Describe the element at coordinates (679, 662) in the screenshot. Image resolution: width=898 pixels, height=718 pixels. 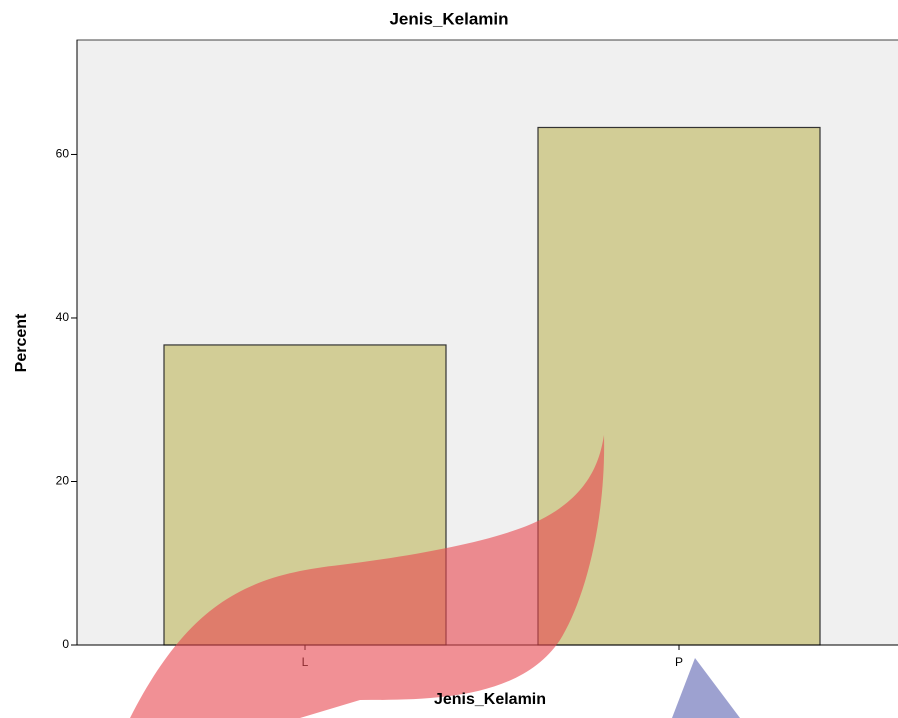
I see `x-tick-label: P` at that location.